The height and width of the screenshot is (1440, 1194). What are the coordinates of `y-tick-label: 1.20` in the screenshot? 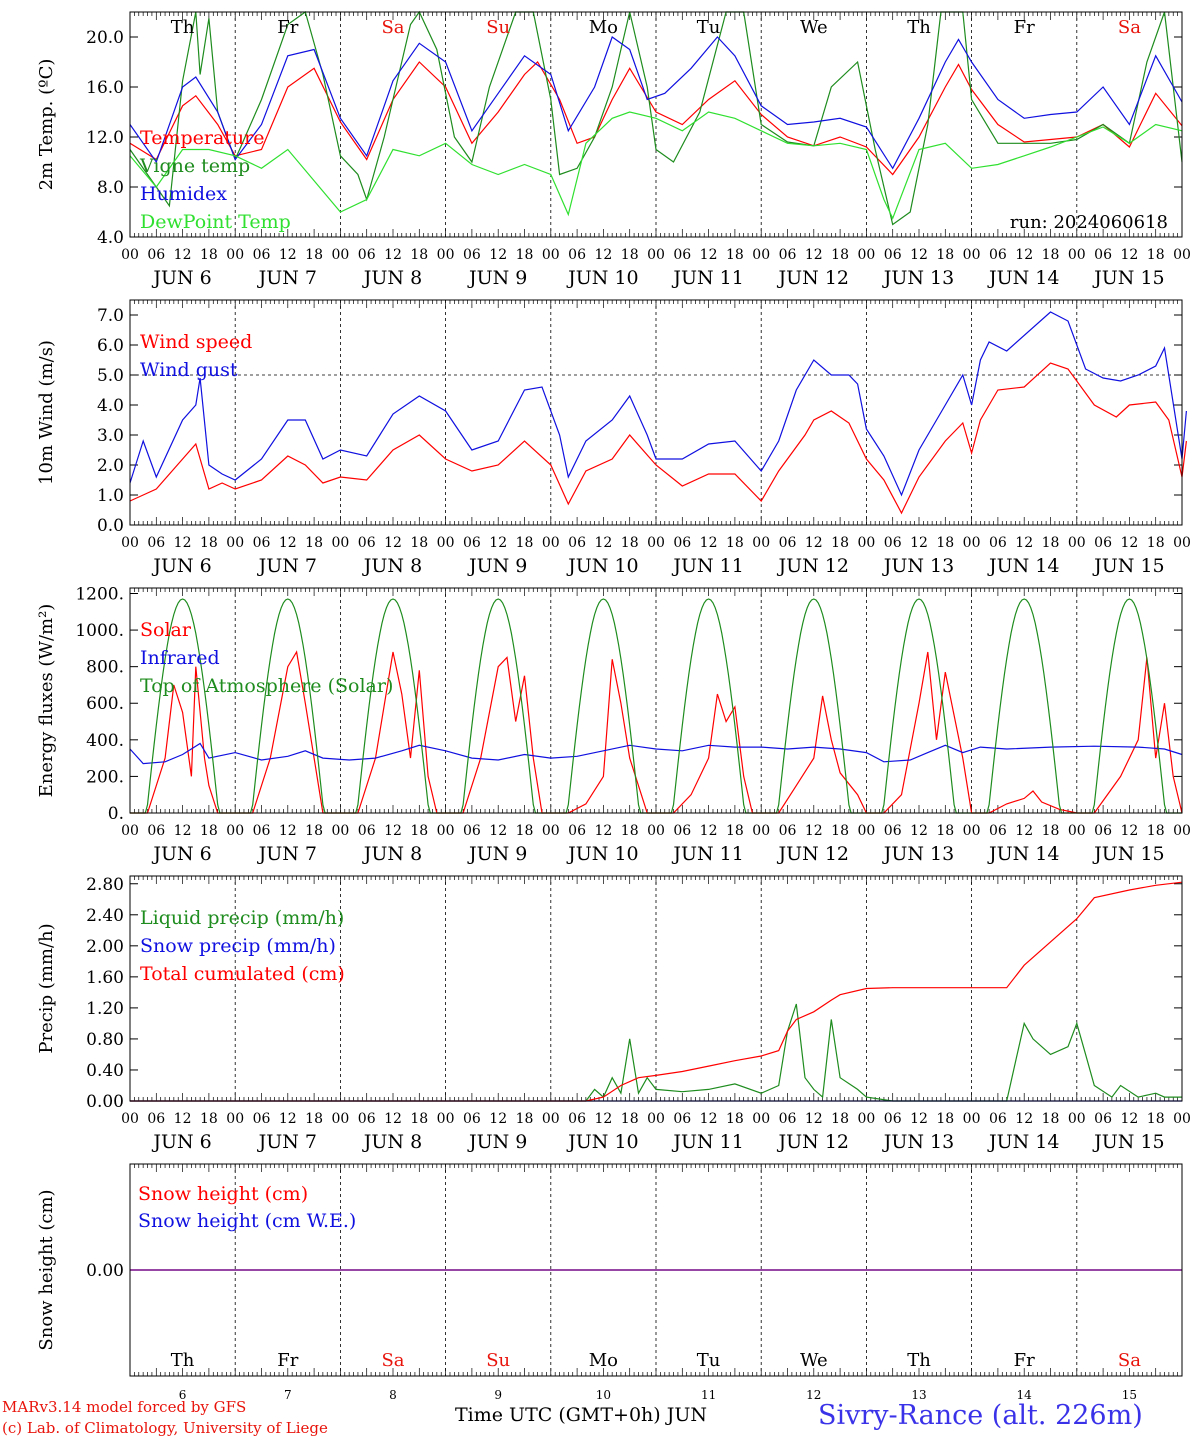 It's located at (105, 1009).